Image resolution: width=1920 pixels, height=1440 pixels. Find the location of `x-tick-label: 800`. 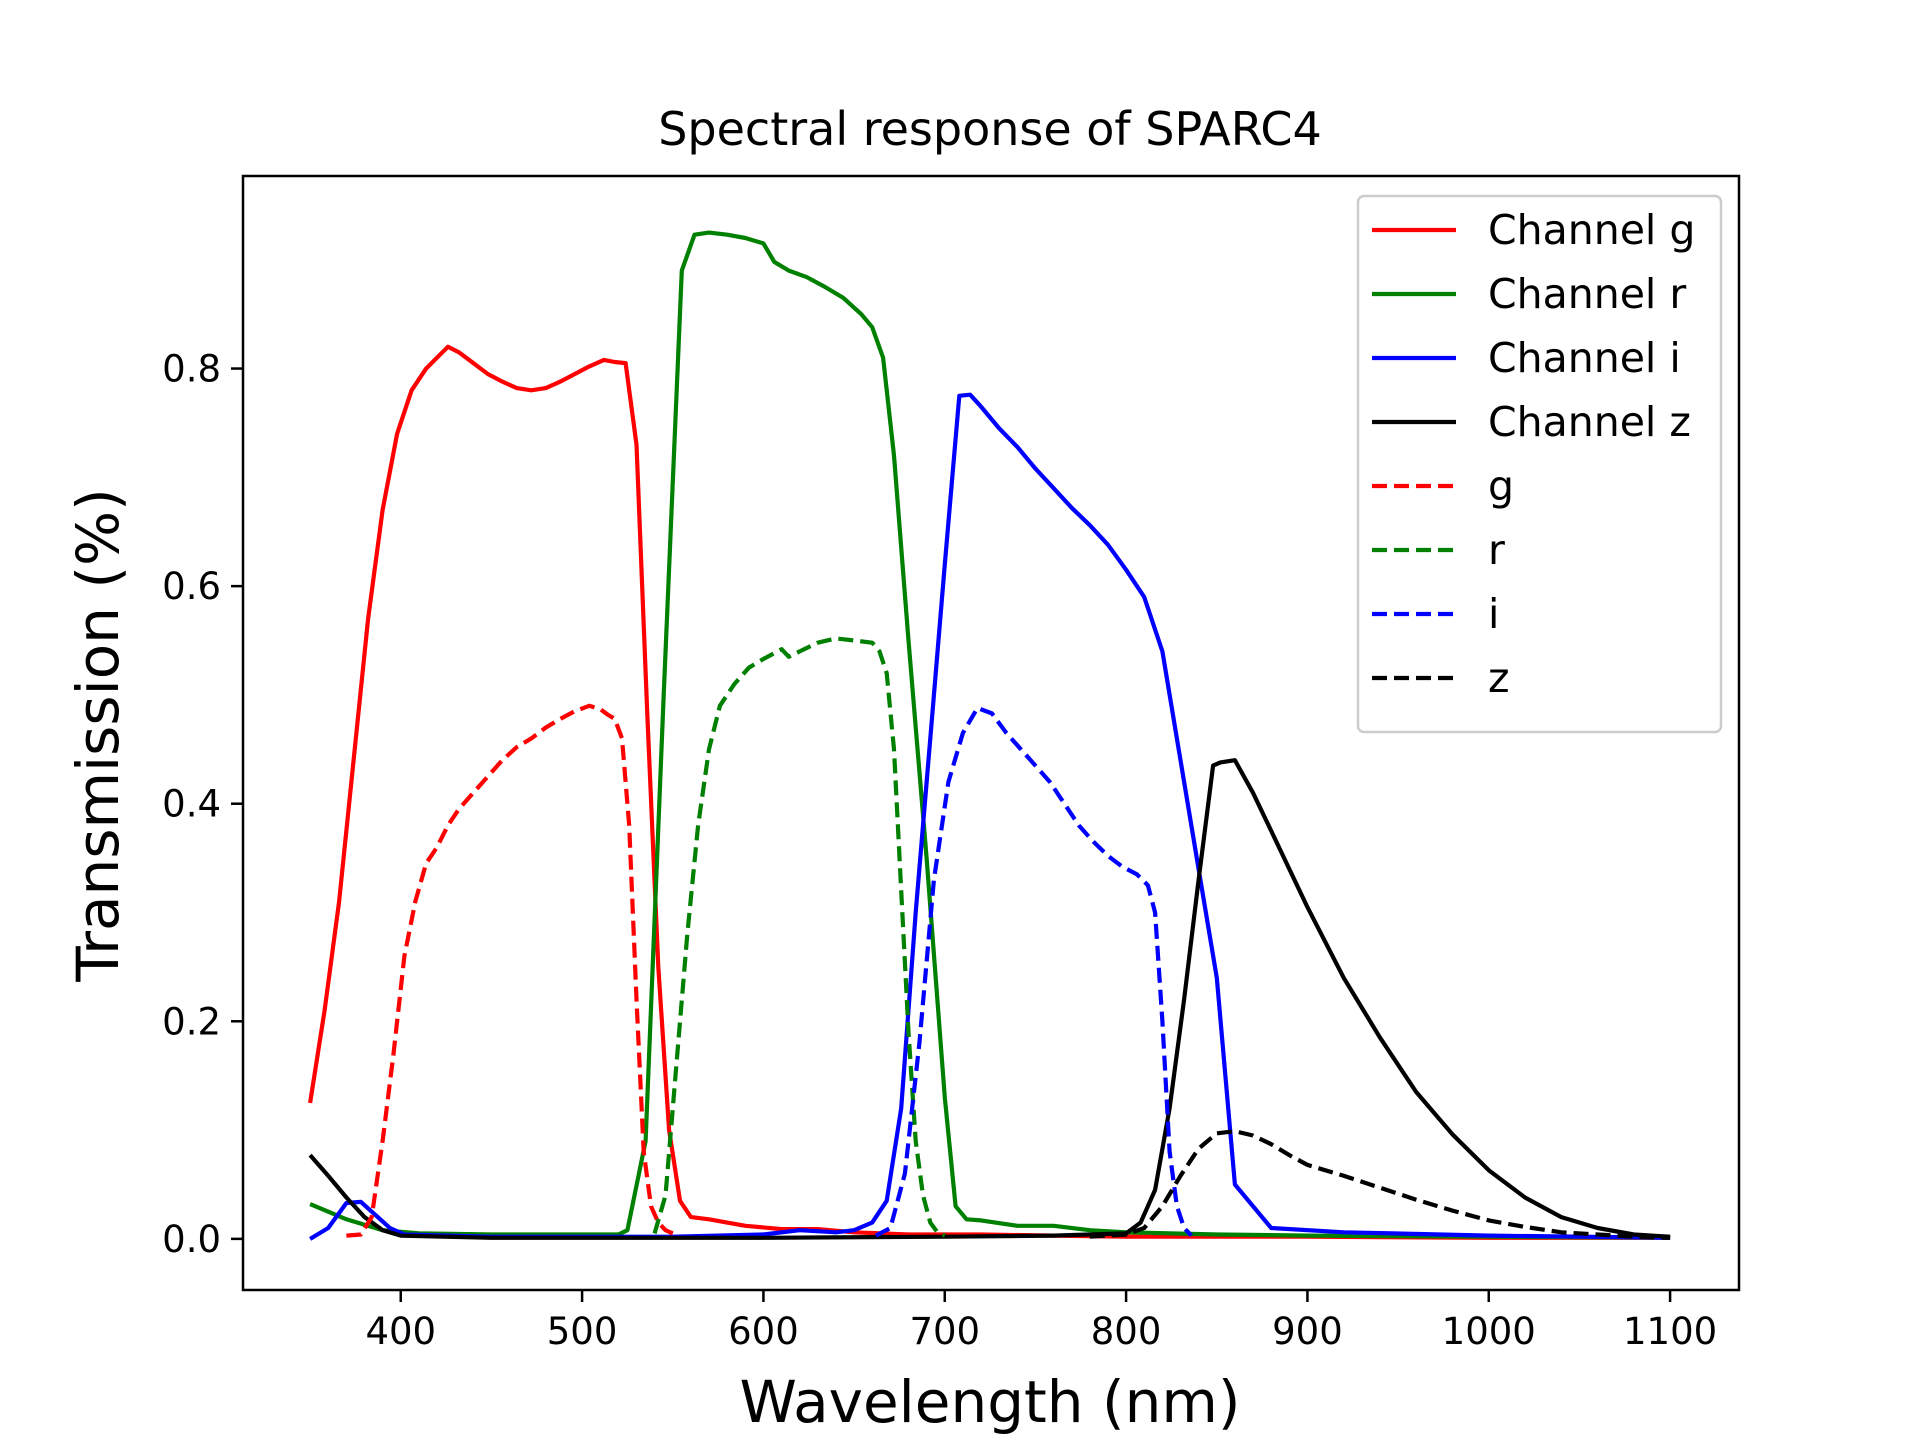

x-tick-label: 800 is located at coordinates (1126, 1331).